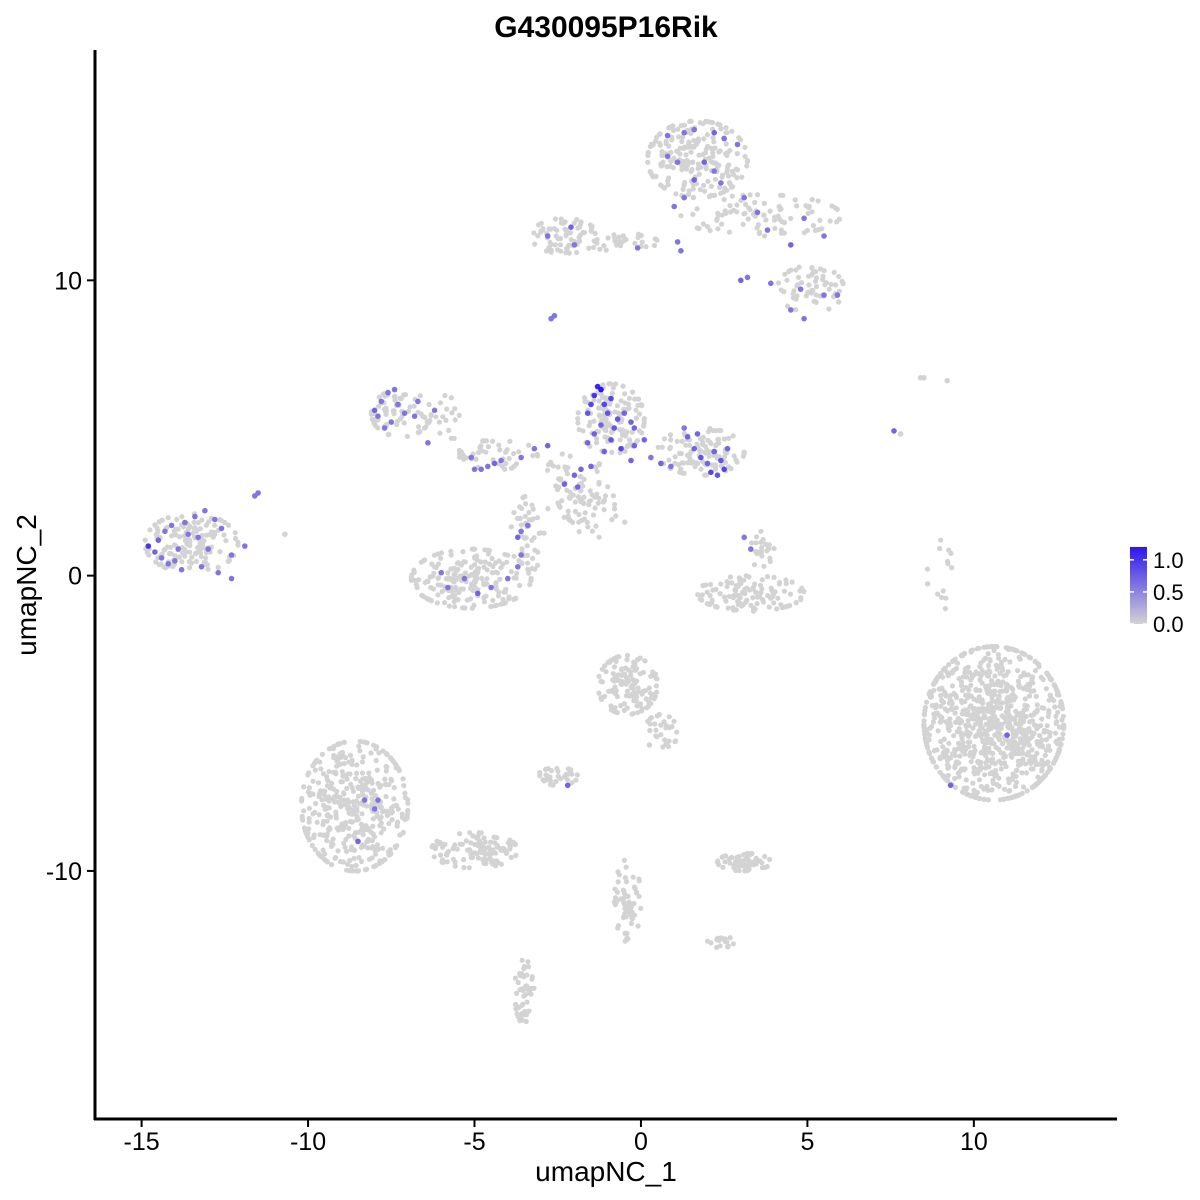 This screenshot has height=1200, width=1200. I want to click on y-tick-label: 10, so click(68, 281).